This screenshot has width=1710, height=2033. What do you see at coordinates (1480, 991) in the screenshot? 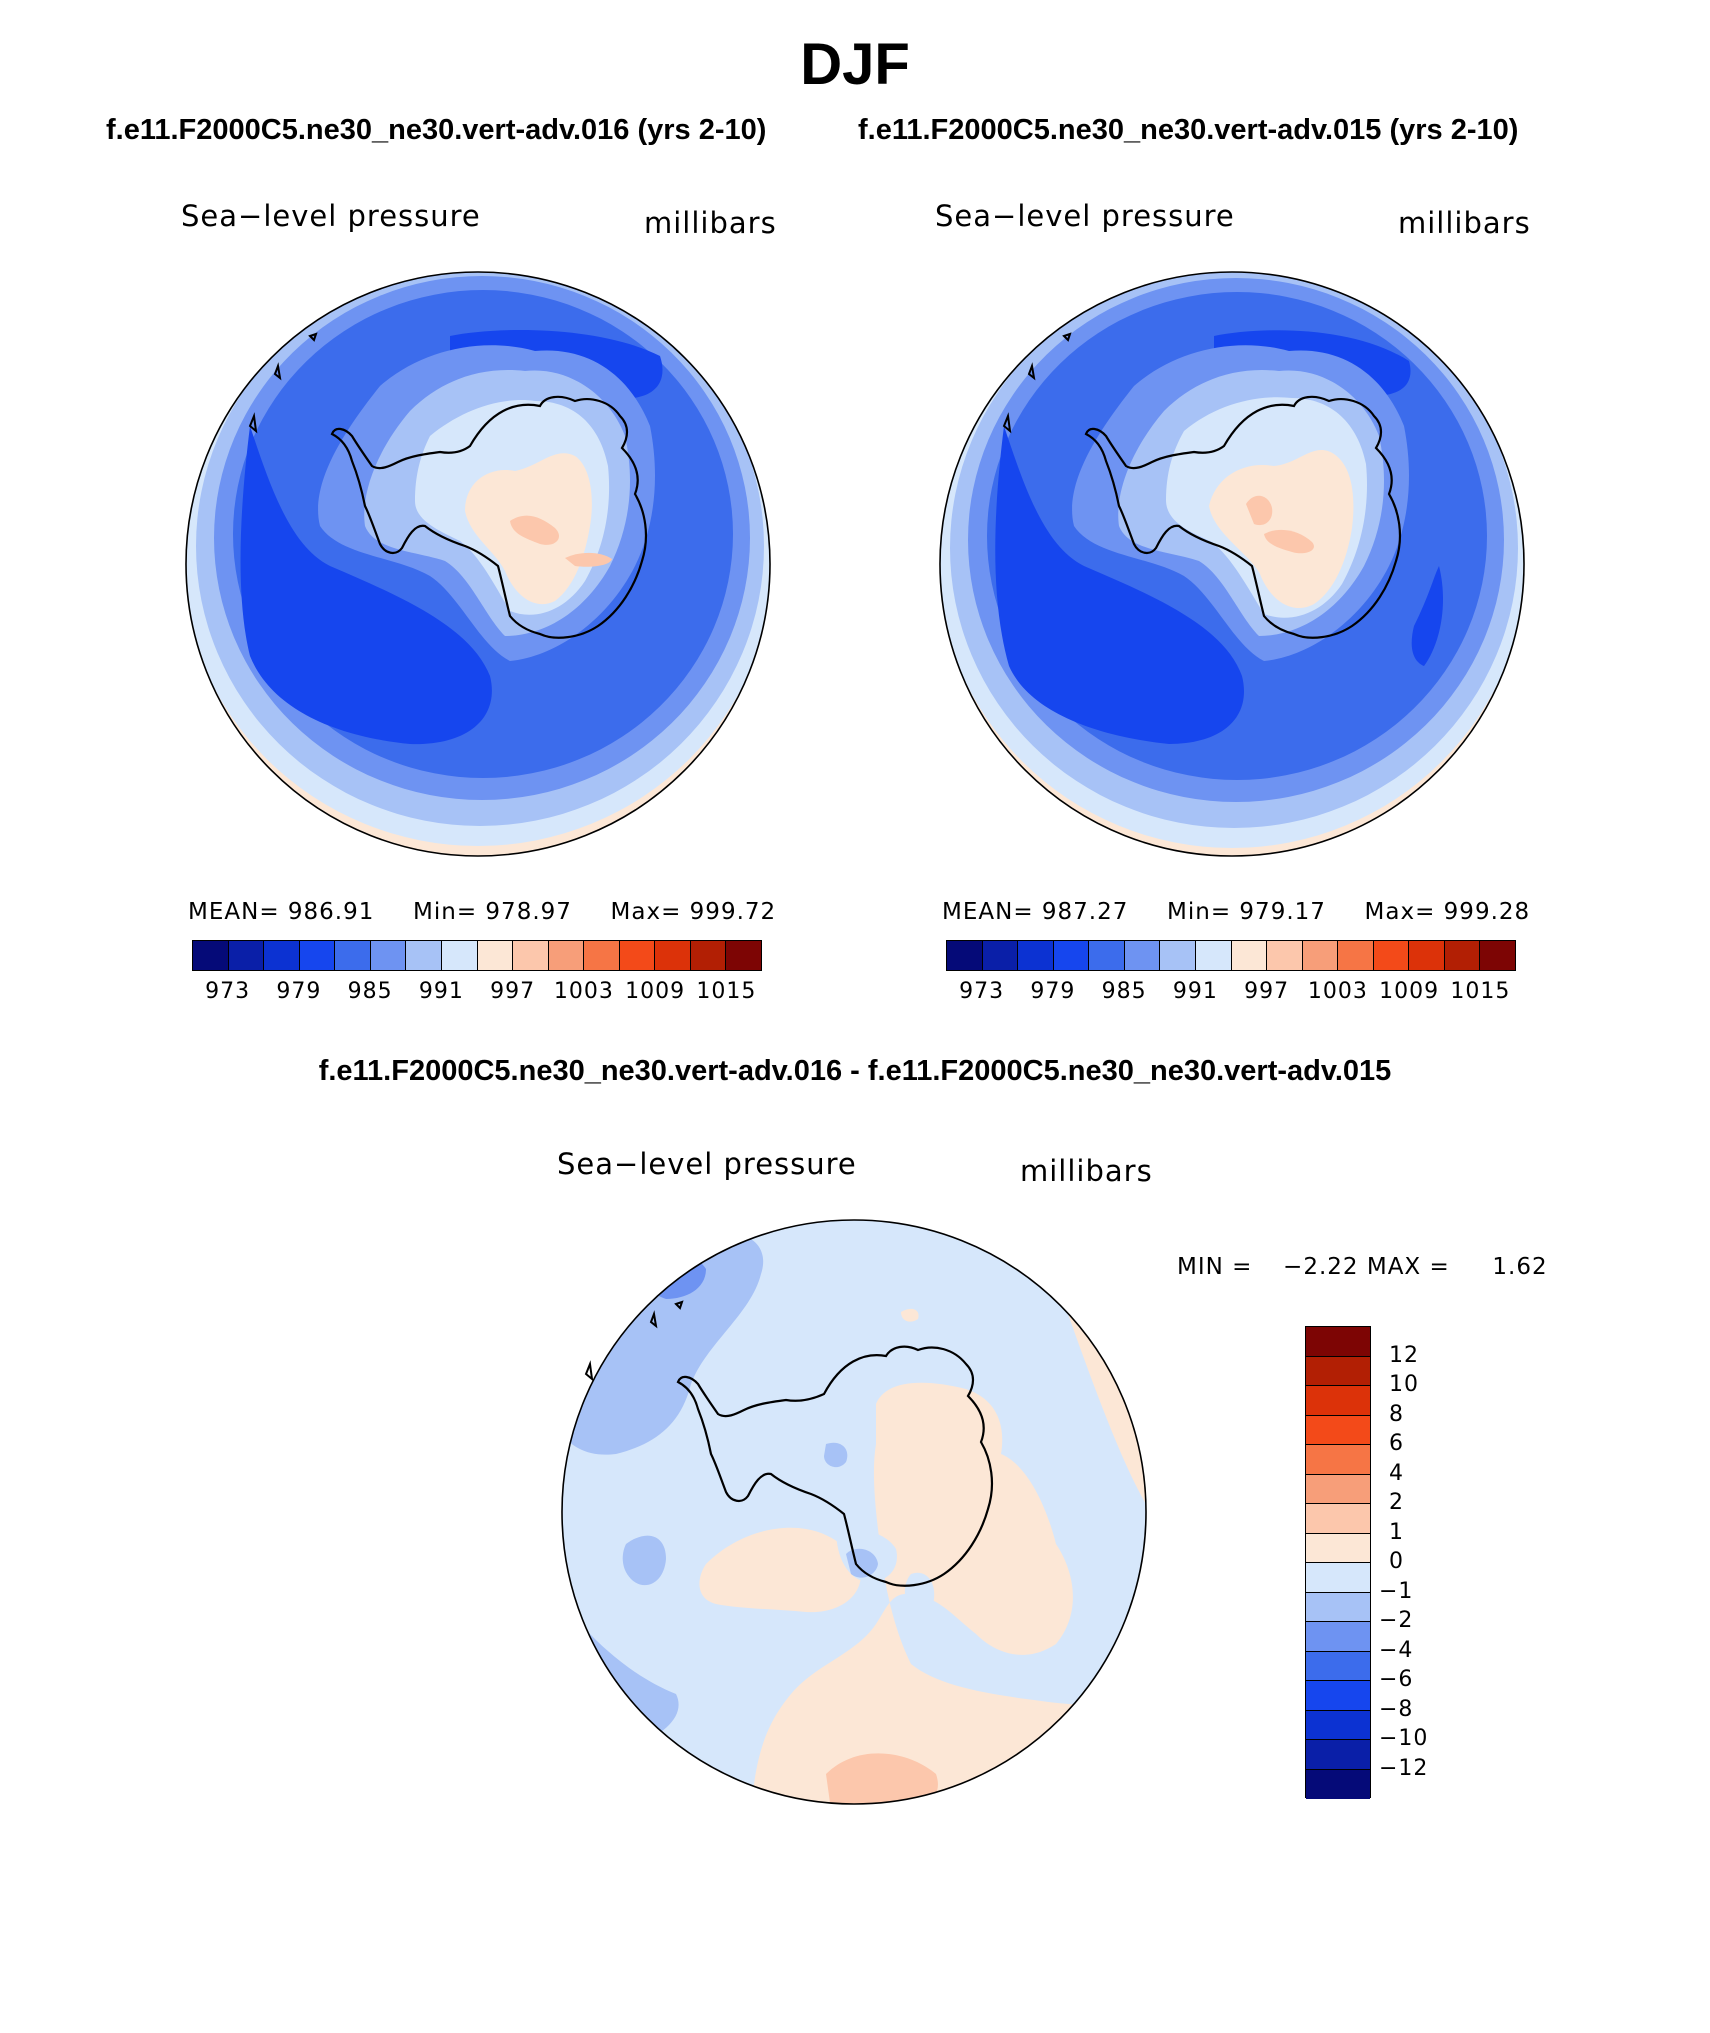
I see `panel2-colorbar-tick-label: 1015` at bounding box center [1480, 991].